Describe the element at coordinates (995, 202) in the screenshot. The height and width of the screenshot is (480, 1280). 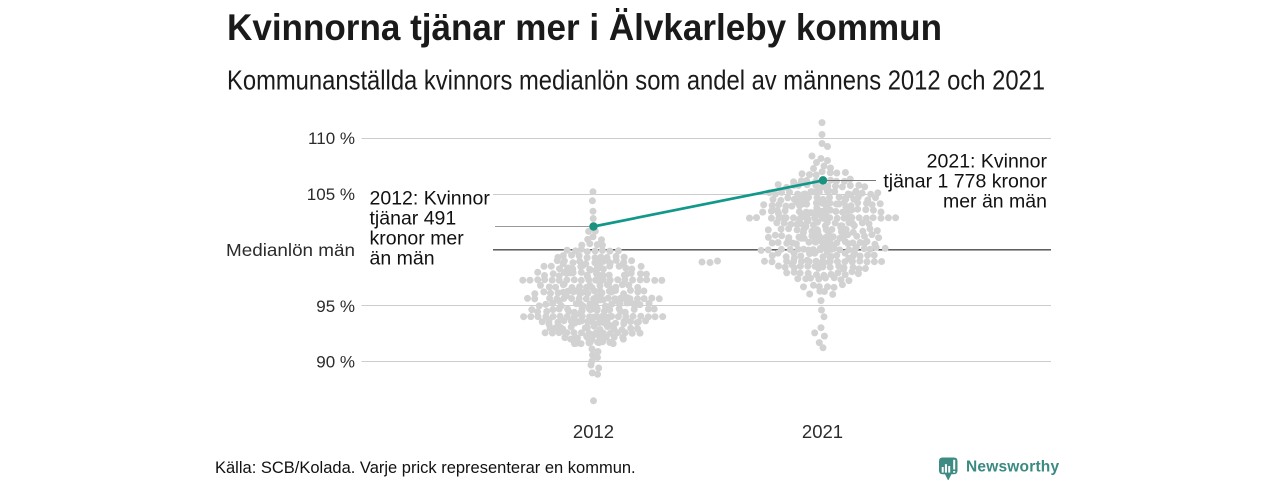
I see `svg-text: mer än män` at that location.